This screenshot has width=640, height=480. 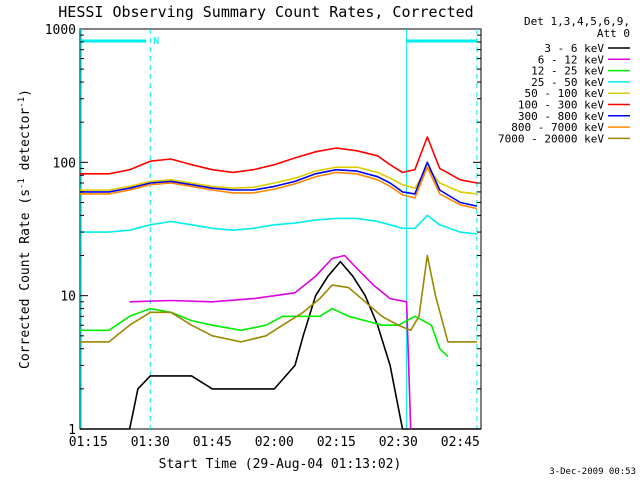 What do you see at coordinates (571, 59) in the screenshot?
I see `legend-entry-label: 6 - 12 keV` at bounding box center [571, 59].